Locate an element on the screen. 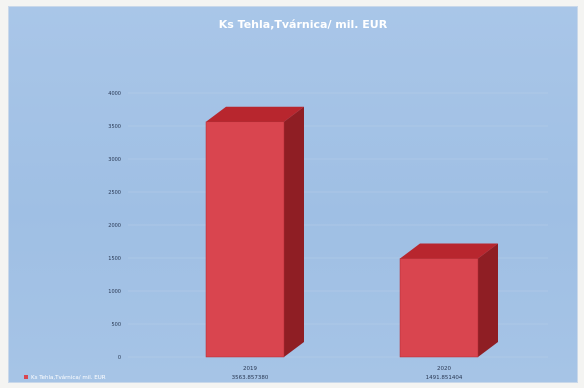  y-tick-label: 2000 is located at coordinates (114, 226).